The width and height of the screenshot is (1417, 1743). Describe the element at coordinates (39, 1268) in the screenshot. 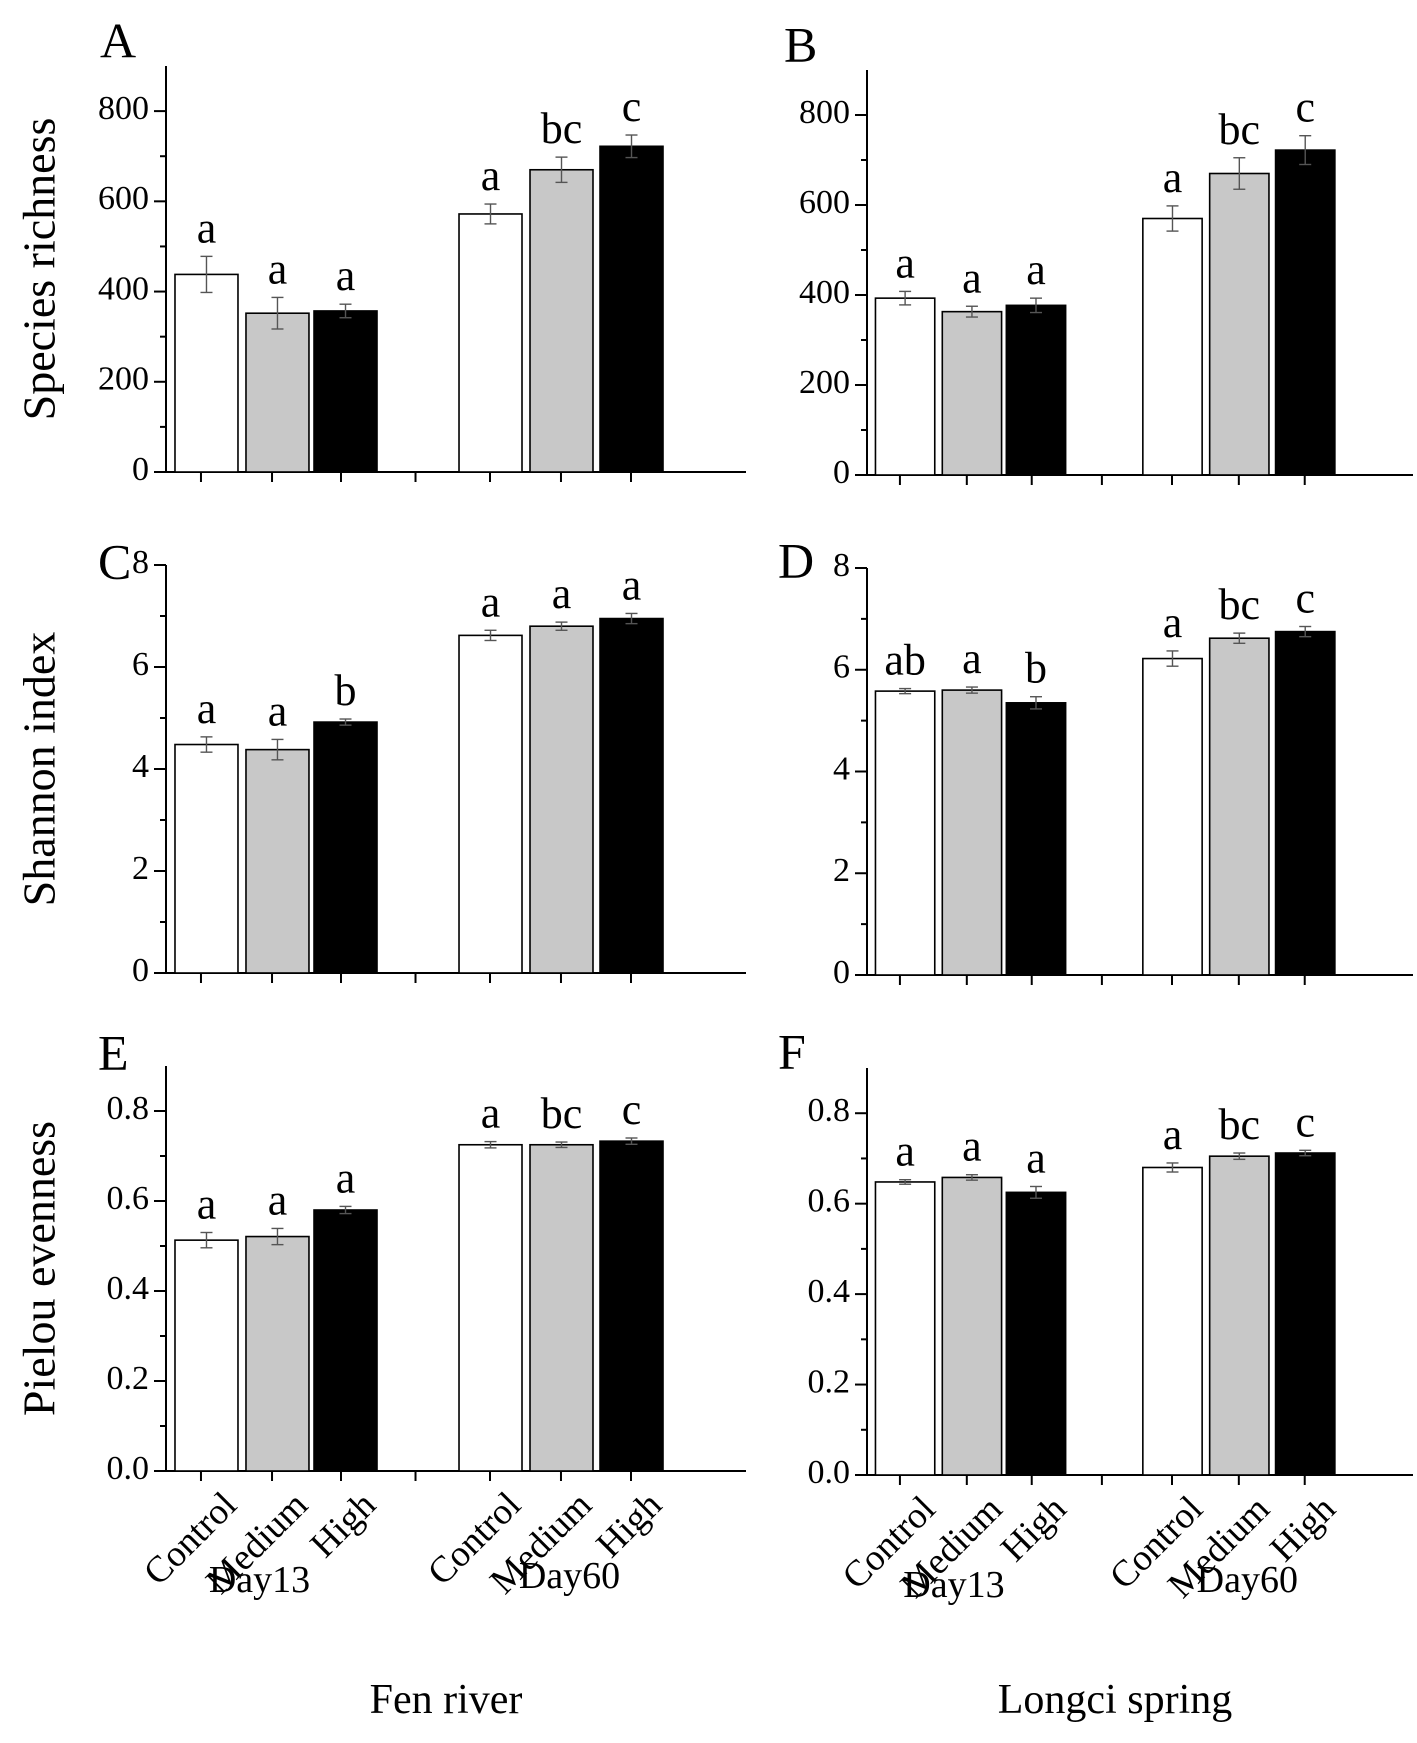

I see `y-axis-label: Pielou evenness` at that location.